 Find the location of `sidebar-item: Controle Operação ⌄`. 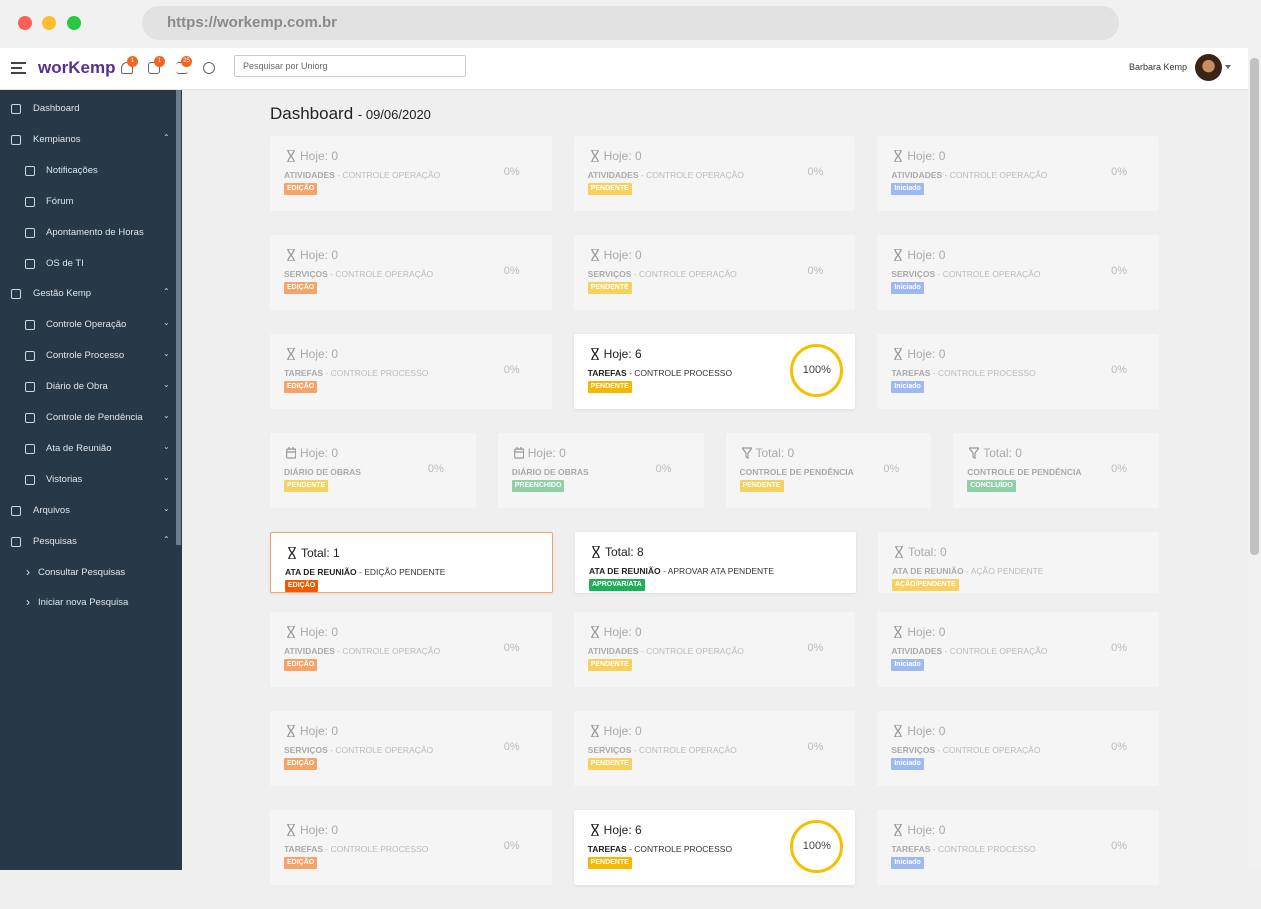

sidebar-item: Controle Operação ⌄ is located at coordinates (88, 325).